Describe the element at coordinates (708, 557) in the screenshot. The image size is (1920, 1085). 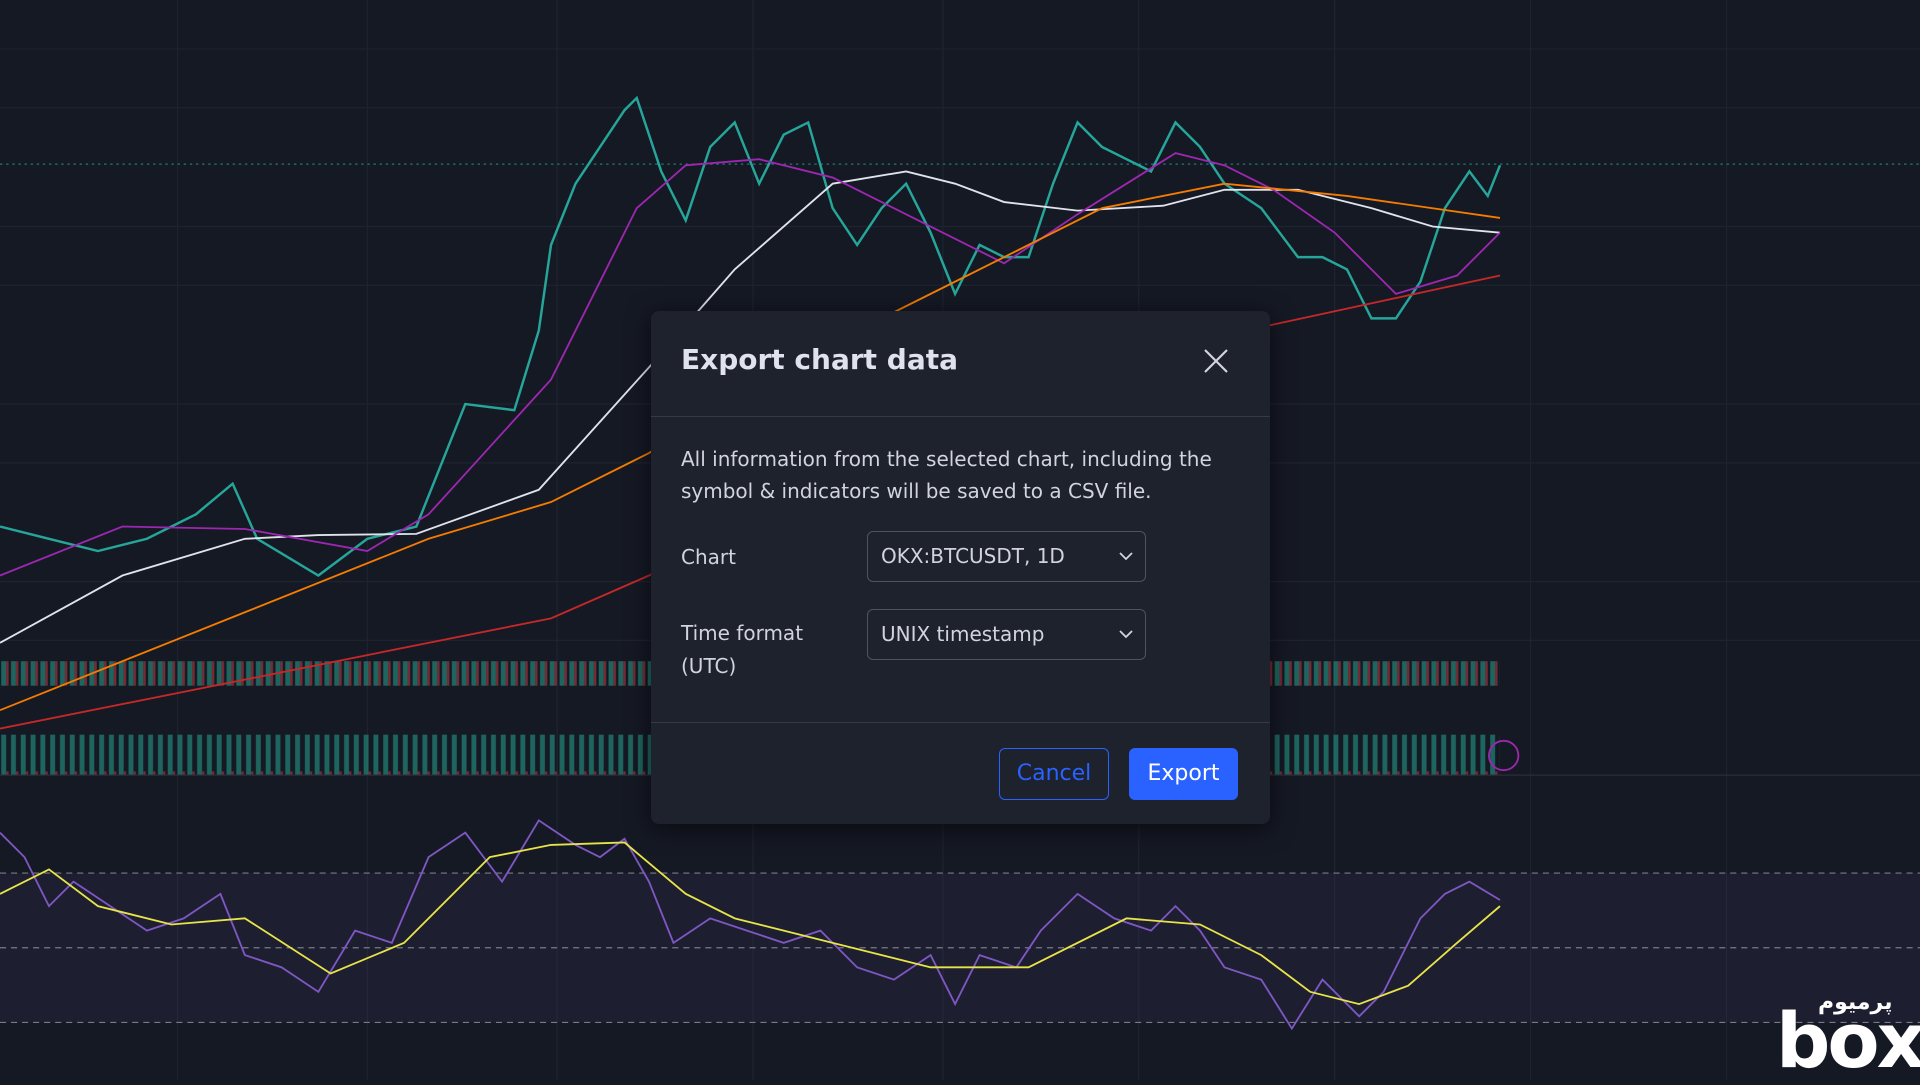
I see `field-label: Chart` at that location.